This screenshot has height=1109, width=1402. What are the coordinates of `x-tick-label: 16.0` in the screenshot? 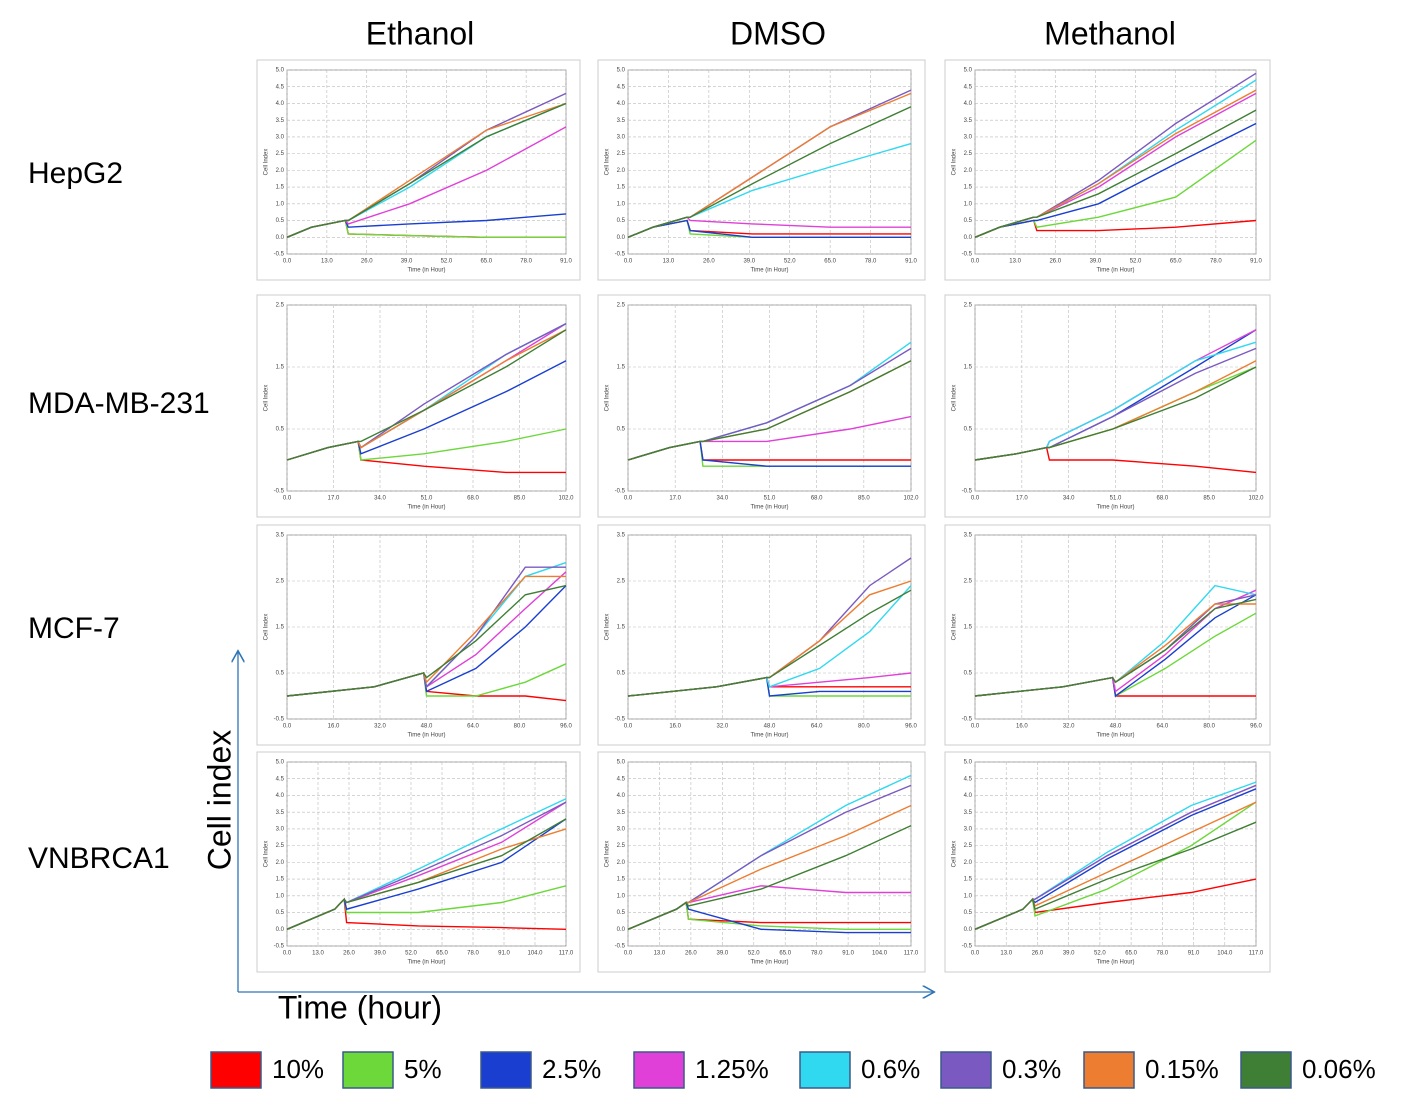 It's located at (1022, 727).